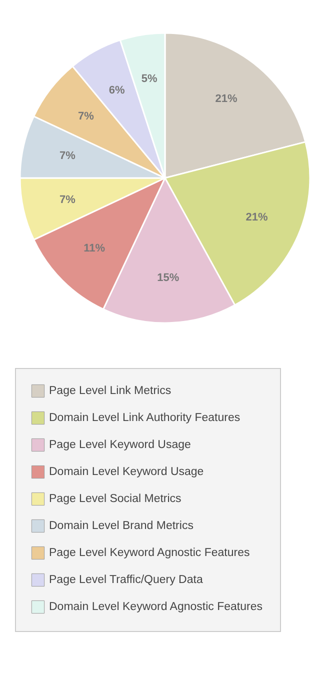 Image resolution: width=329 pixels, height=687 pixels. I want to click on legend-label: Page Level Keyword Agnostic Features, so click(149, 553).